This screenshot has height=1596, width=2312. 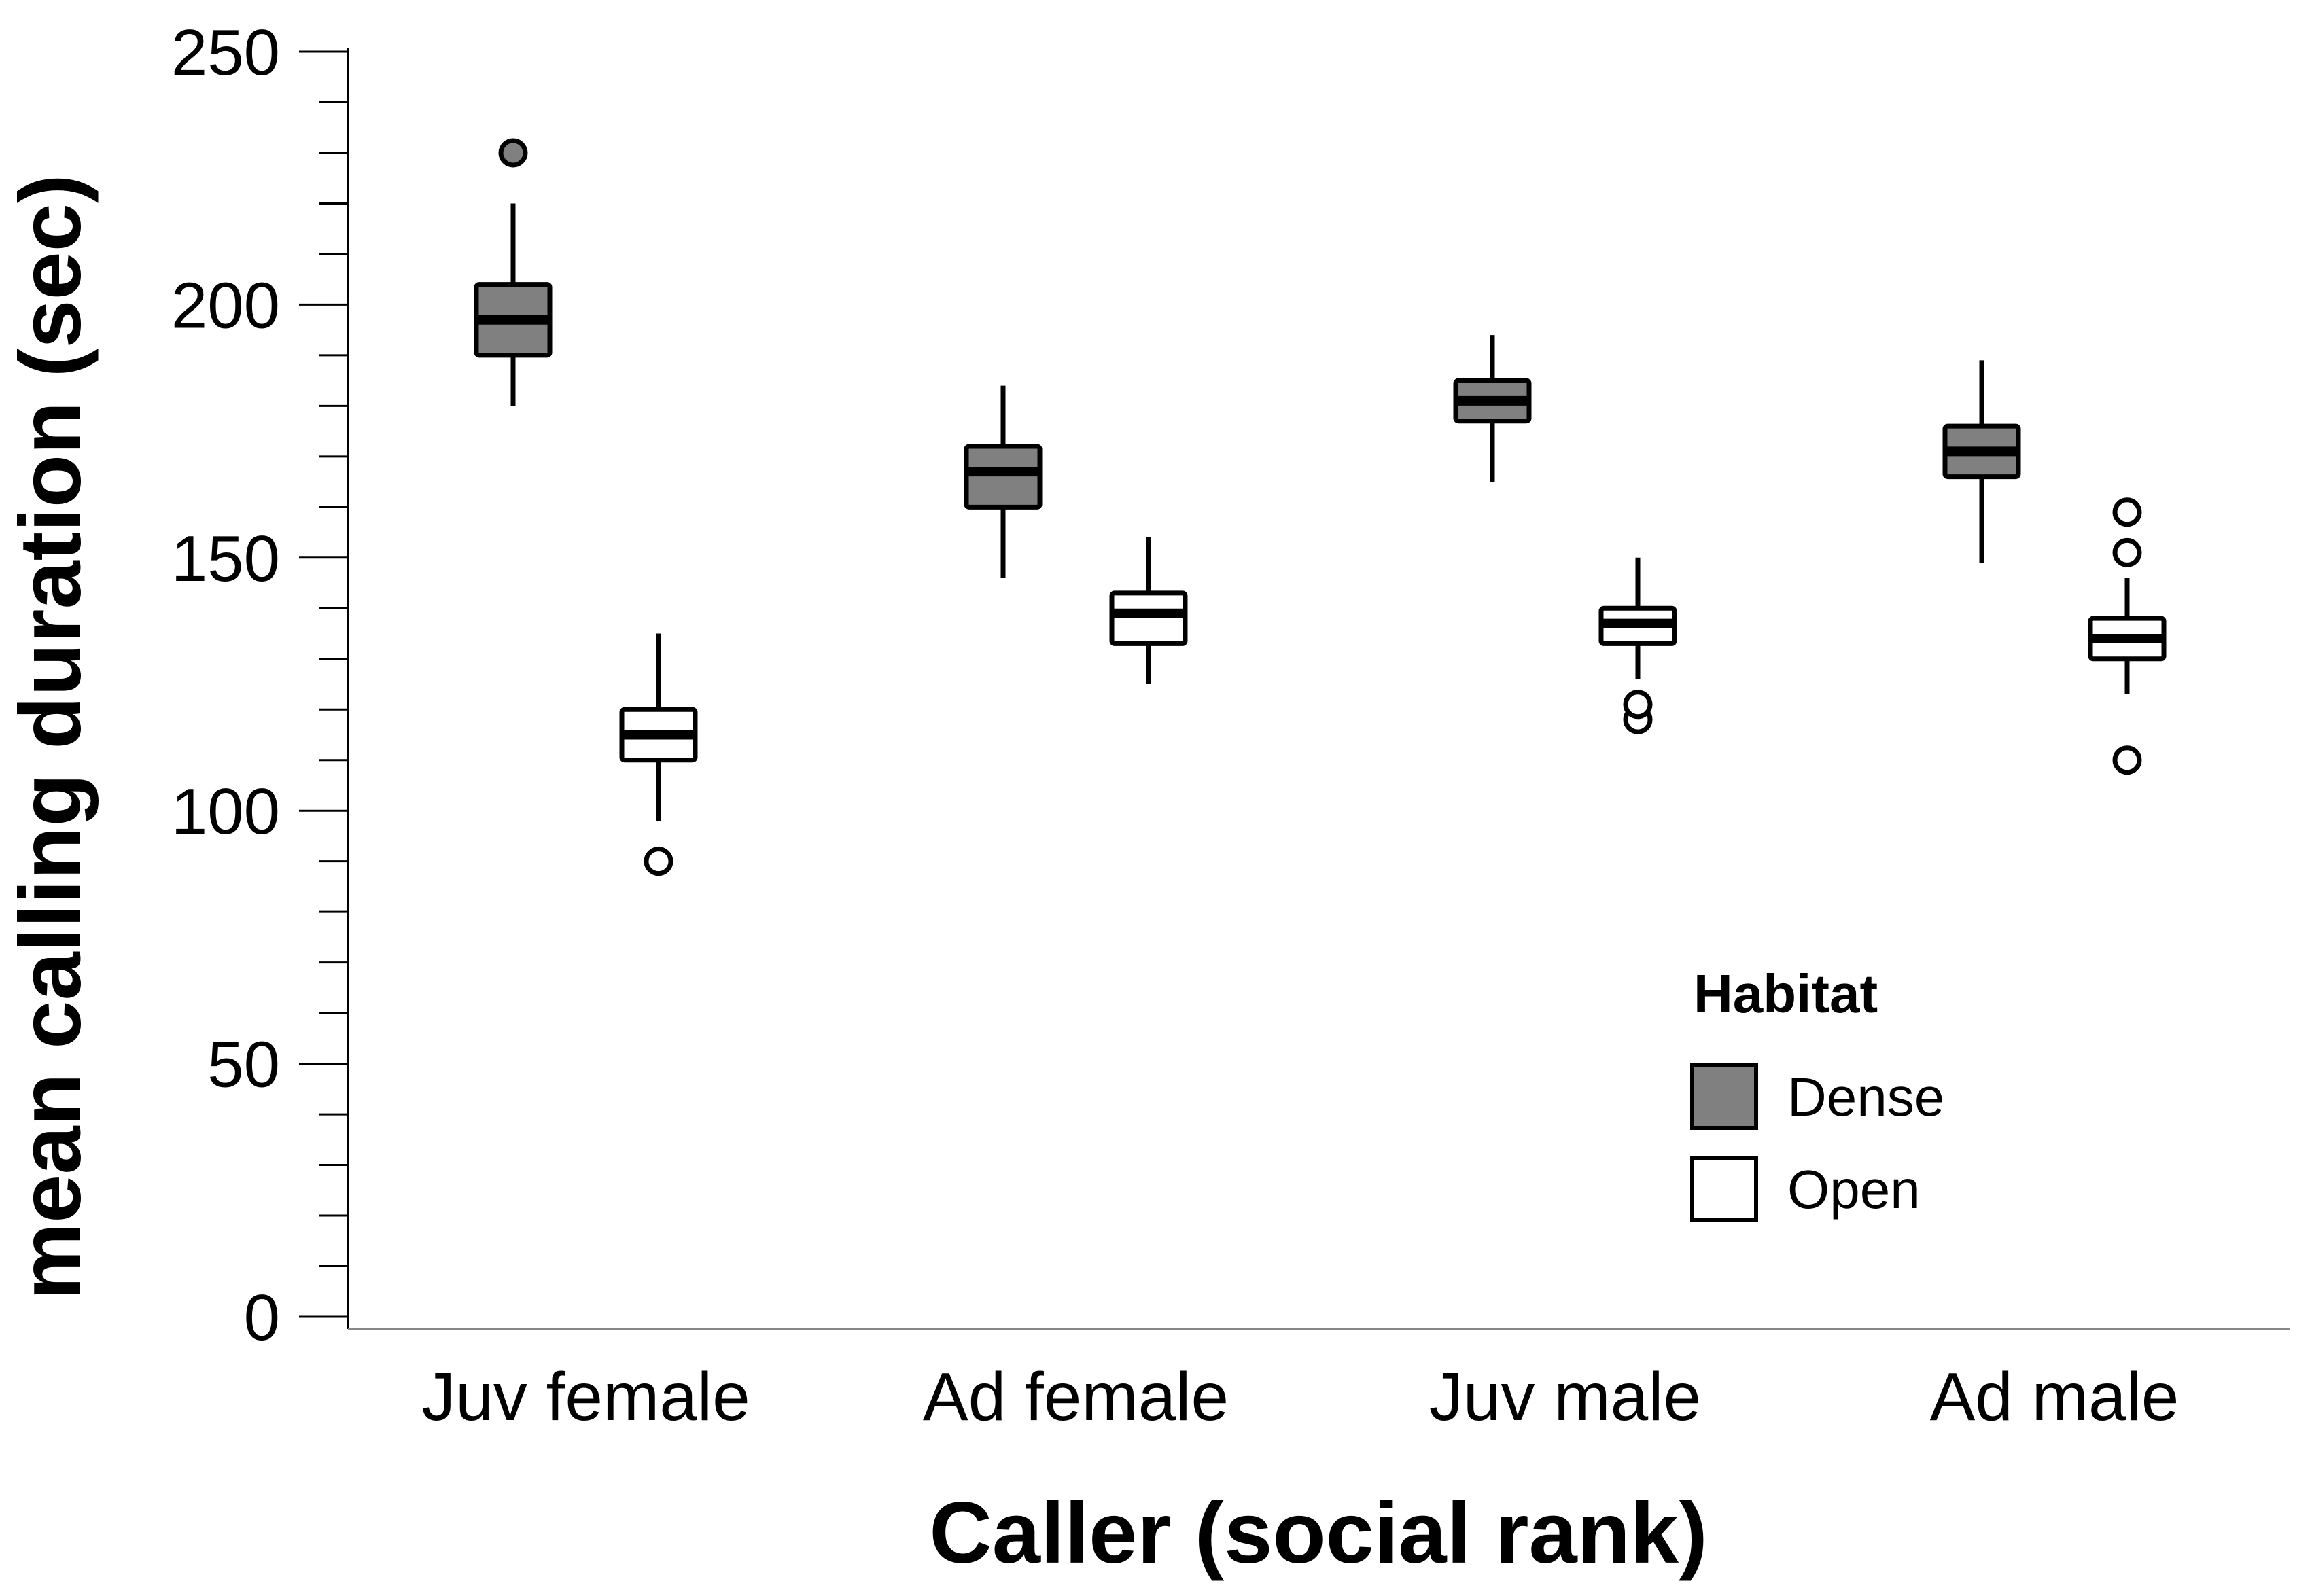 What do you see at coordinates (513, 153) in the screenshot?
I see `dense-outlier` at bounding box center [513, 153].